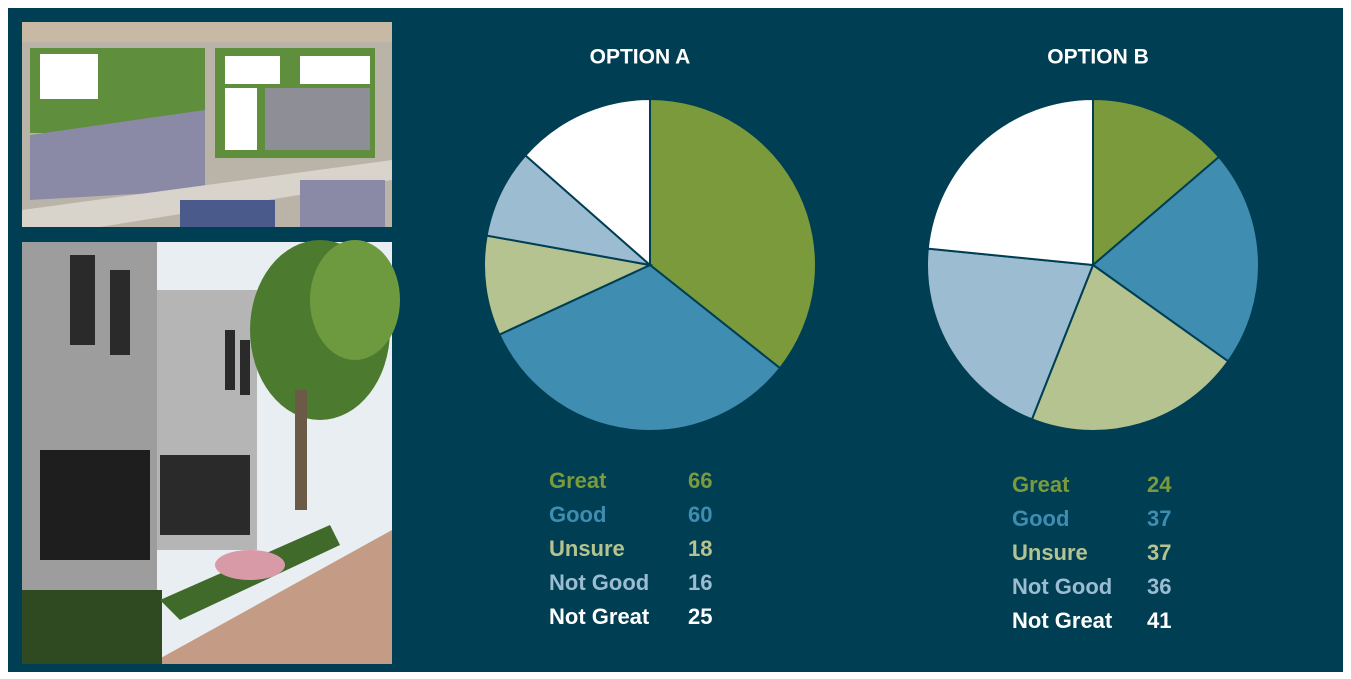 The image size is (1351, 679). I want to click on legend-value: 25, so click(700, 616).